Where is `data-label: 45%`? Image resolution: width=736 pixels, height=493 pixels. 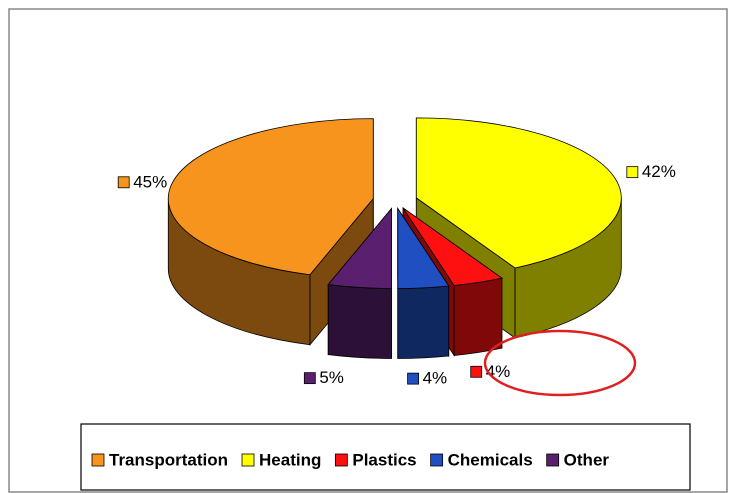
data-label: 45% is located at coordinates (150, 181).